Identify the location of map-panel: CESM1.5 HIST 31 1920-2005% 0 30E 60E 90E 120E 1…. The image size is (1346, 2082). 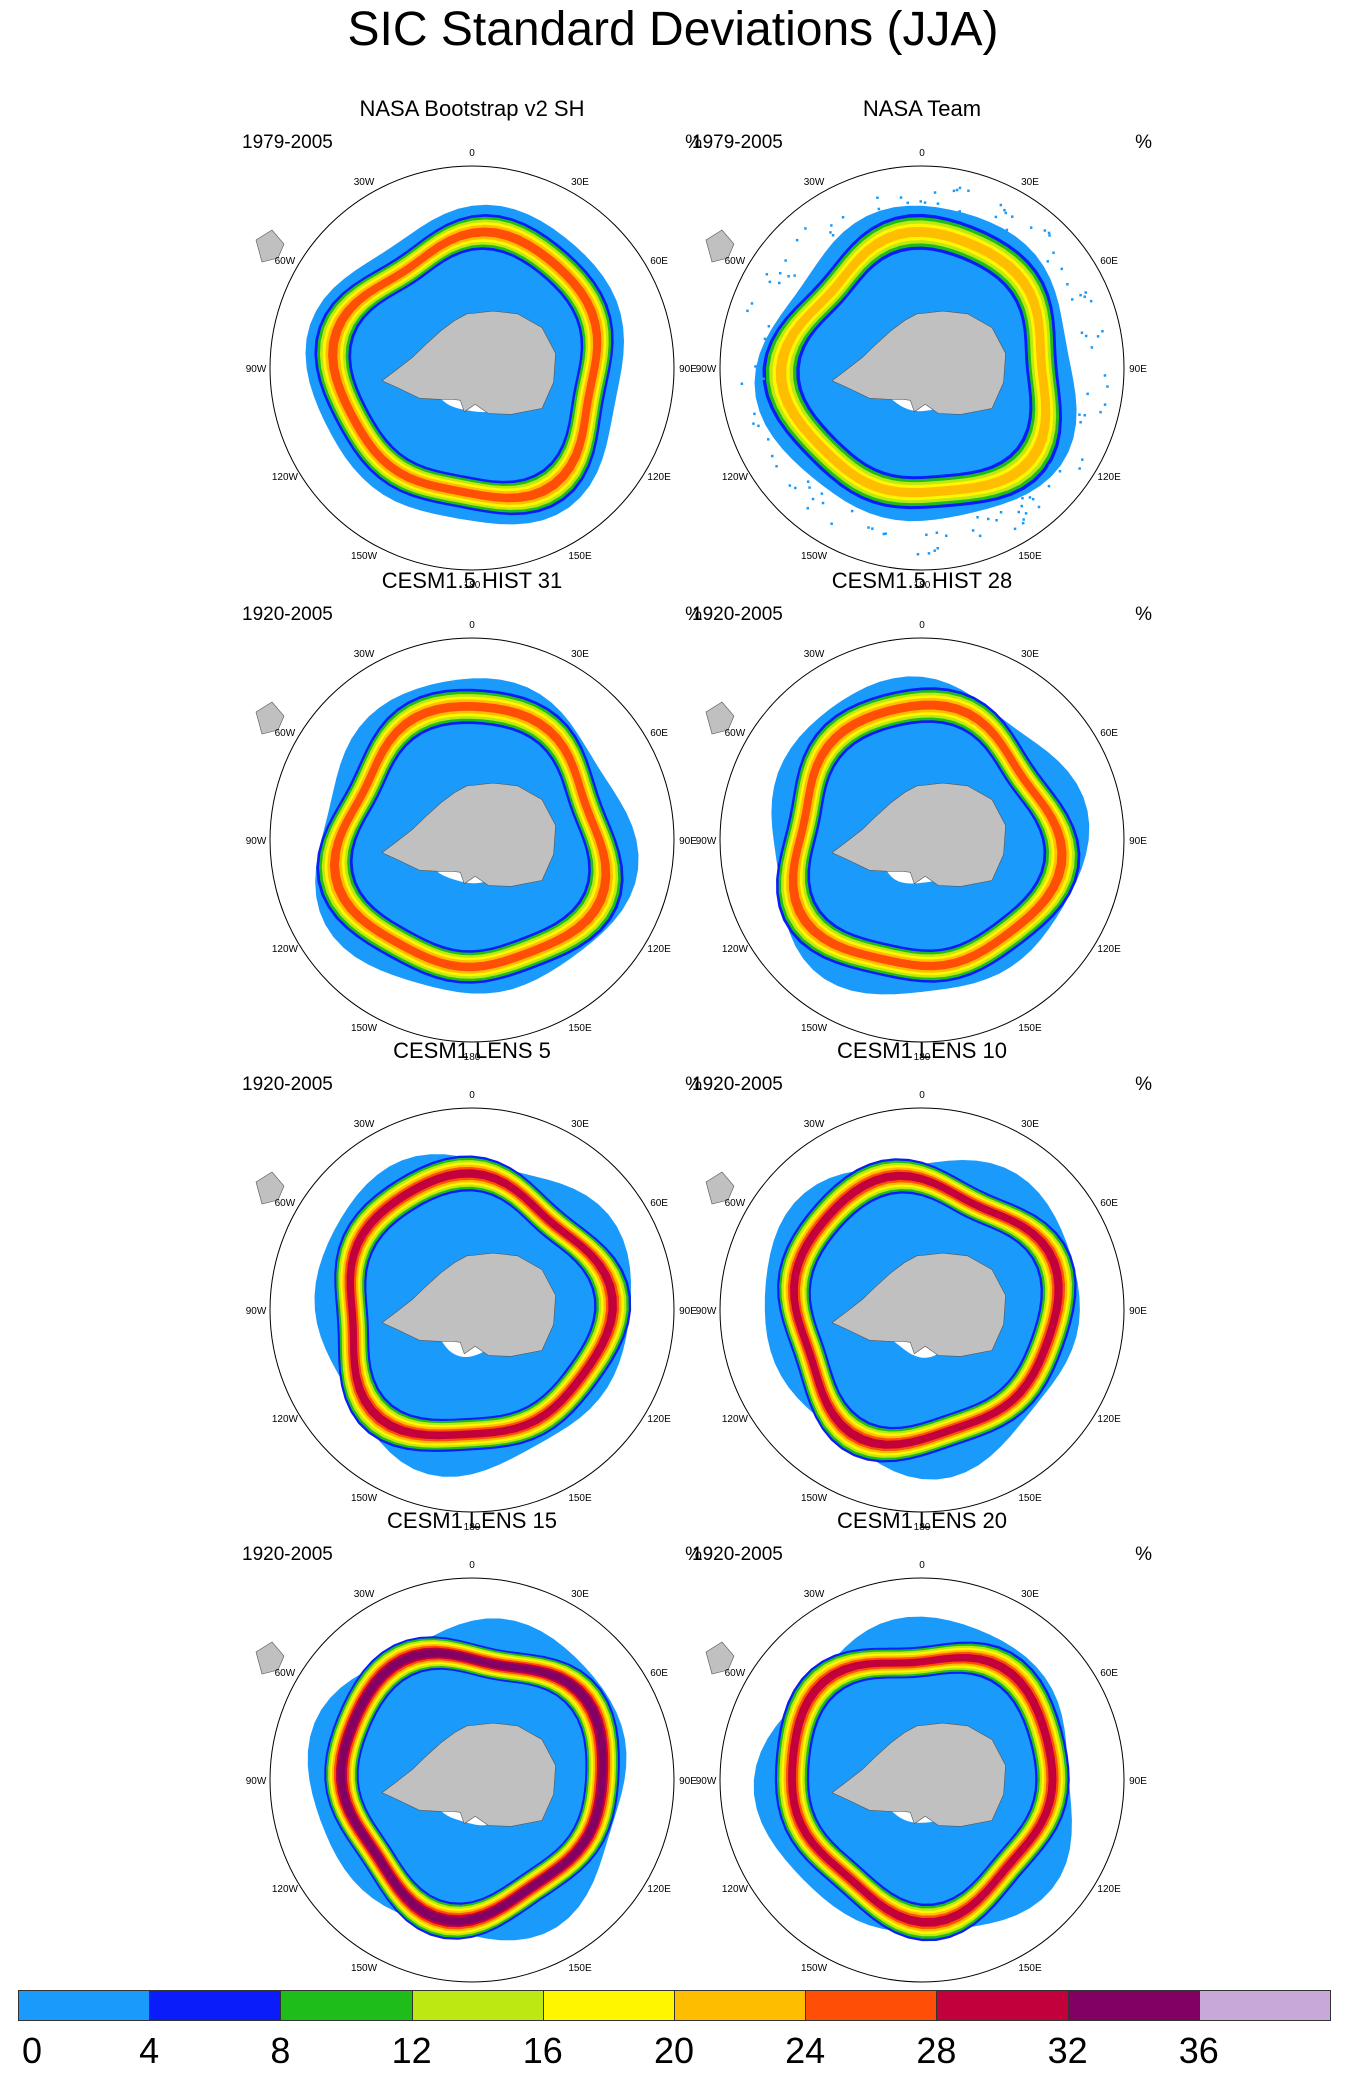
(472, 820).